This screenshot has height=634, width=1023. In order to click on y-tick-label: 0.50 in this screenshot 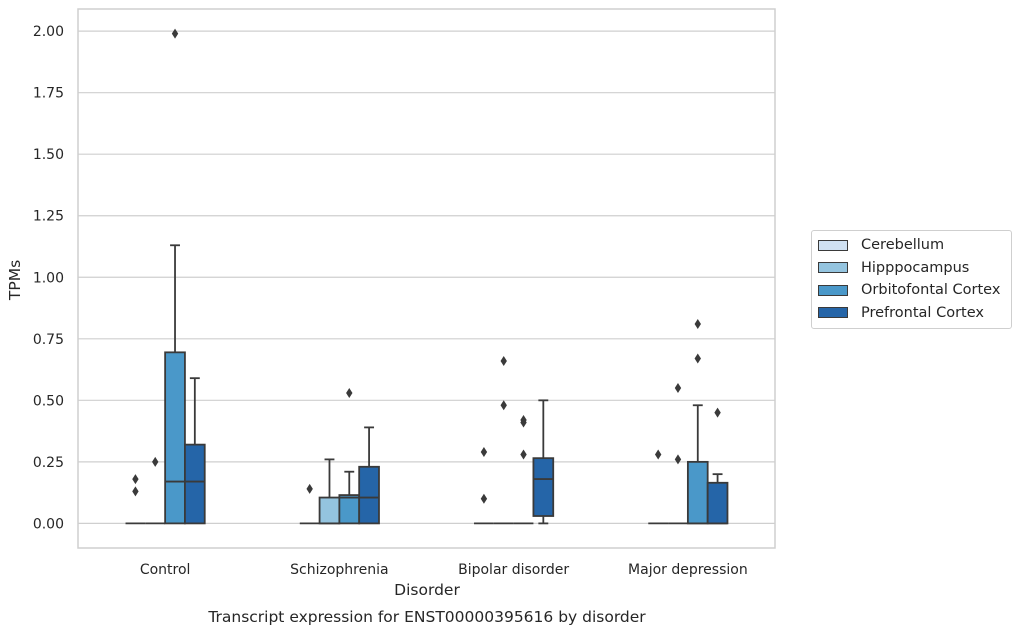, I will do `click(48, 401)`.